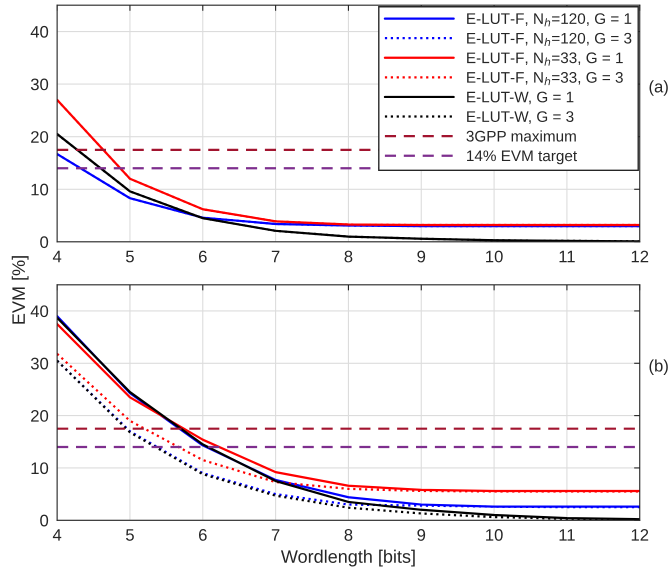  Describe the element at coordinates (347, 558) in the screenshot. I see `x-axis-title: Wordlength [bits]` at that location.